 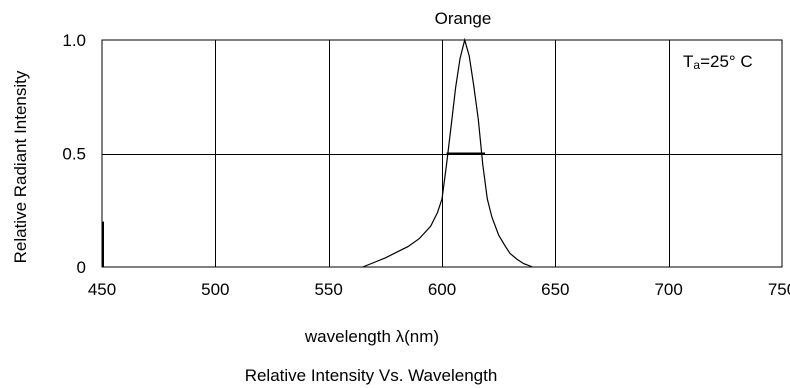 I want to click on y-tick-label: 1.0, so click(x=74, y=40).